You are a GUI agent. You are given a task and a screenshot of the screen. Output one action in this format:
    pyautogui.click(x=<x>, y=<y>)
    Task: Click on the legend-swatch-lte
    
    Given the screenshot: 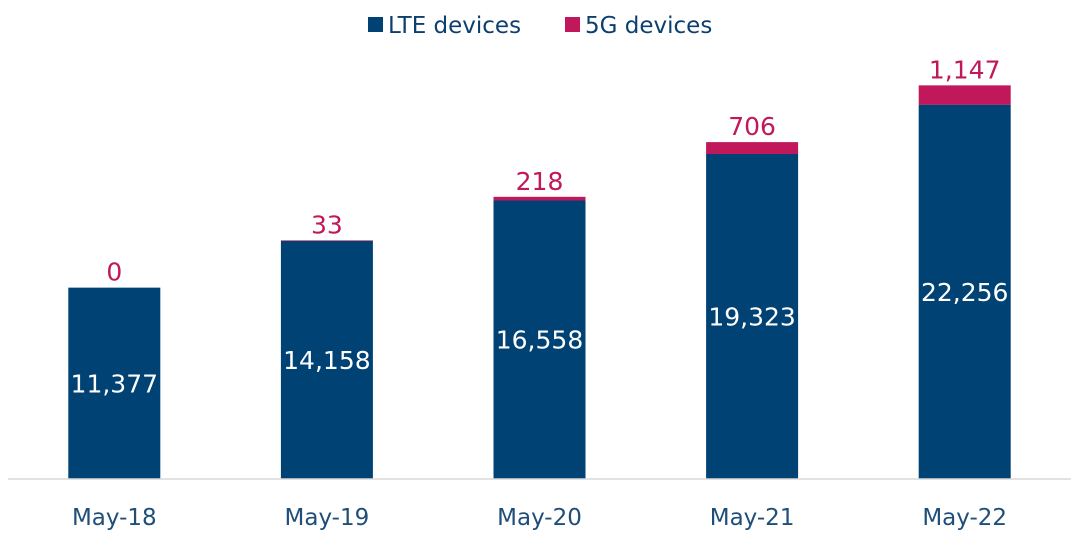 What is the action you would take?
    pyautogui.click(x=375, y=24)
    